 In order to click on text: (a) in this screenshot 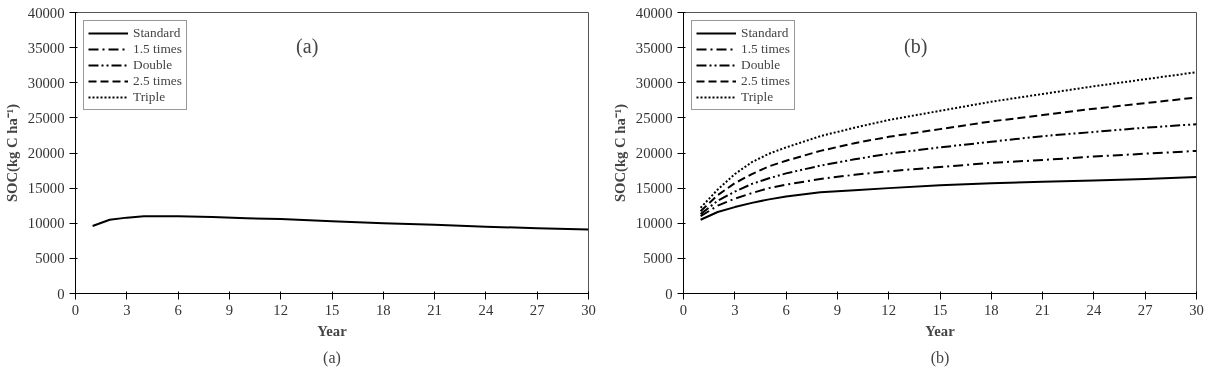, I will do `click(332, 357)`.